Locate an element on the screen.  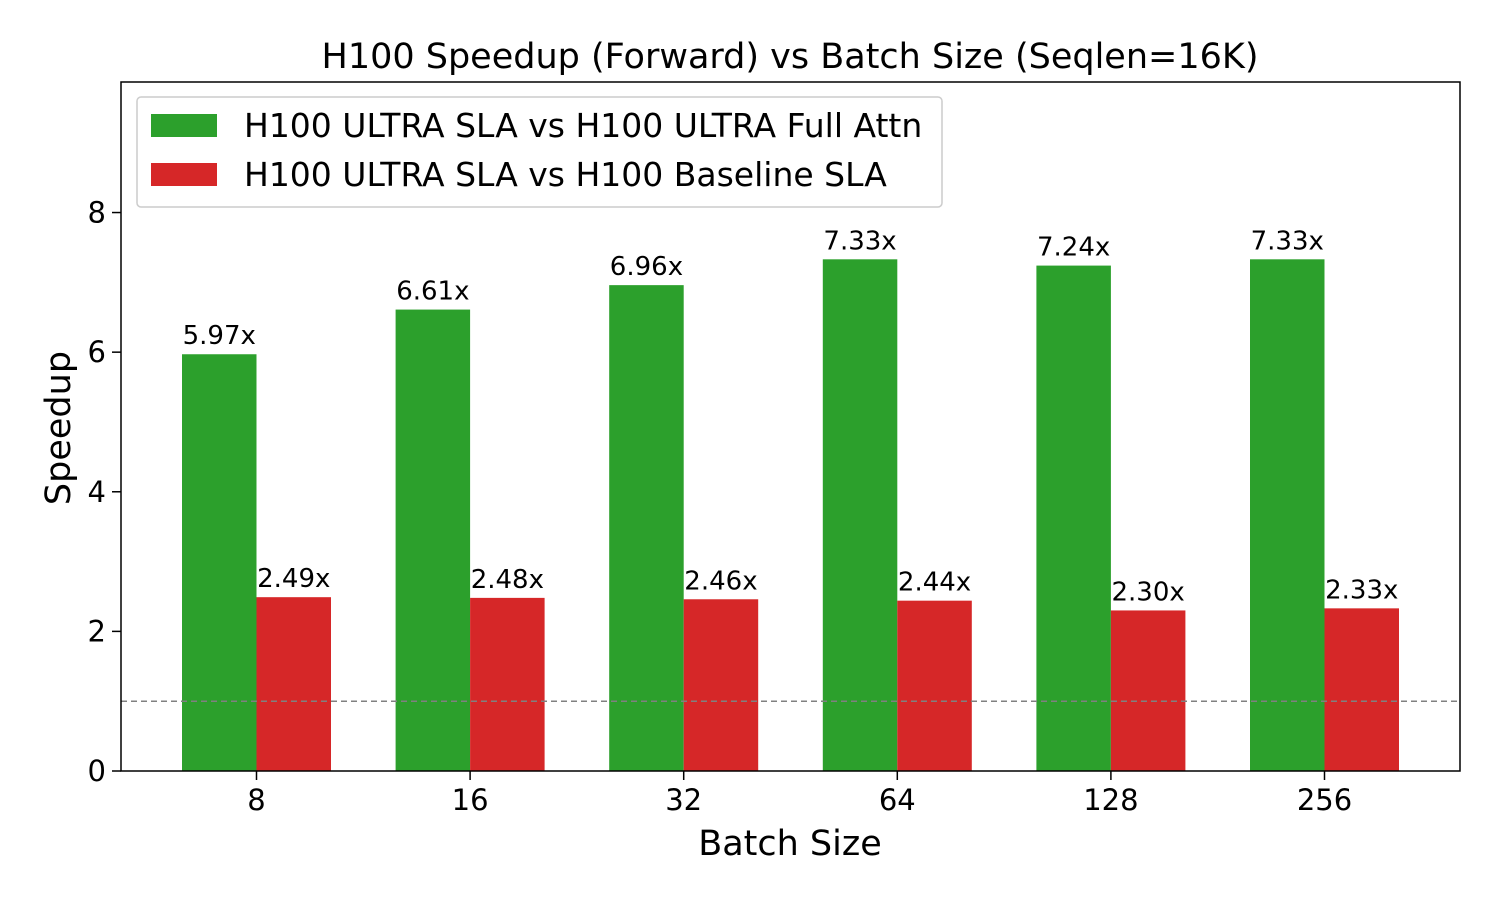
bar-value-label: 2.30x is located at coordinates (1148, 592).